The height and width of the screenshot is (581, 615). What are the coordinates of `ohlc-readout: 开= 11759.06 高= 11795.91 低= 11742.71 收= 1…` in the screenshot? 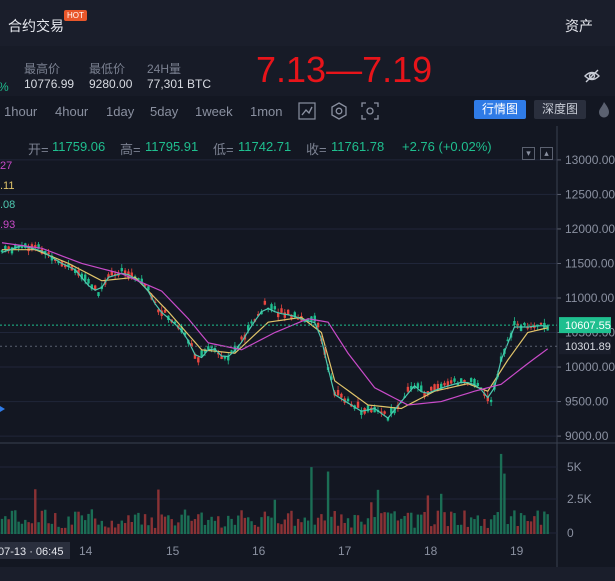 It's located at (280, 148).